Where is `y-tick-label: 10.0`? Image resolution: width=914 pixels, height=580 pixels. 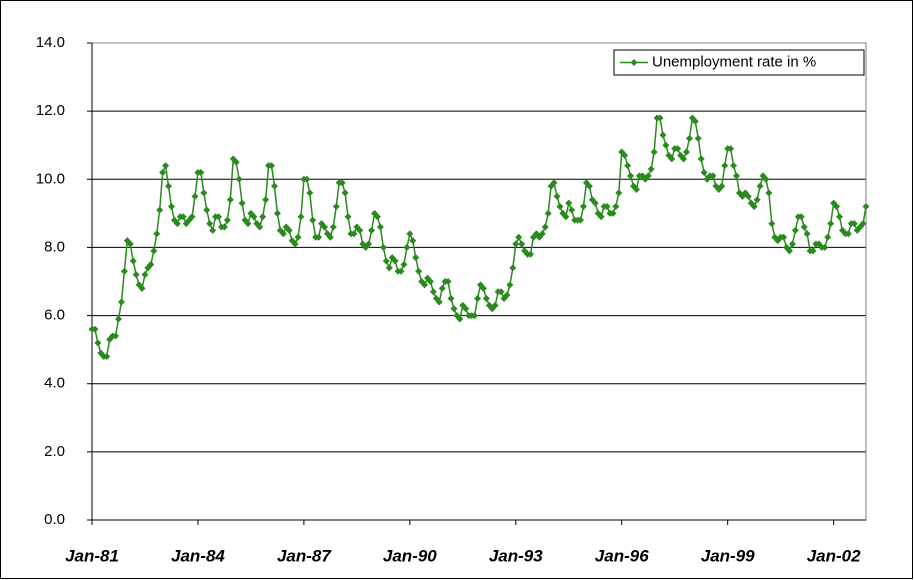
y-tick-label: 10.0 is located at coordinates (50, 178).